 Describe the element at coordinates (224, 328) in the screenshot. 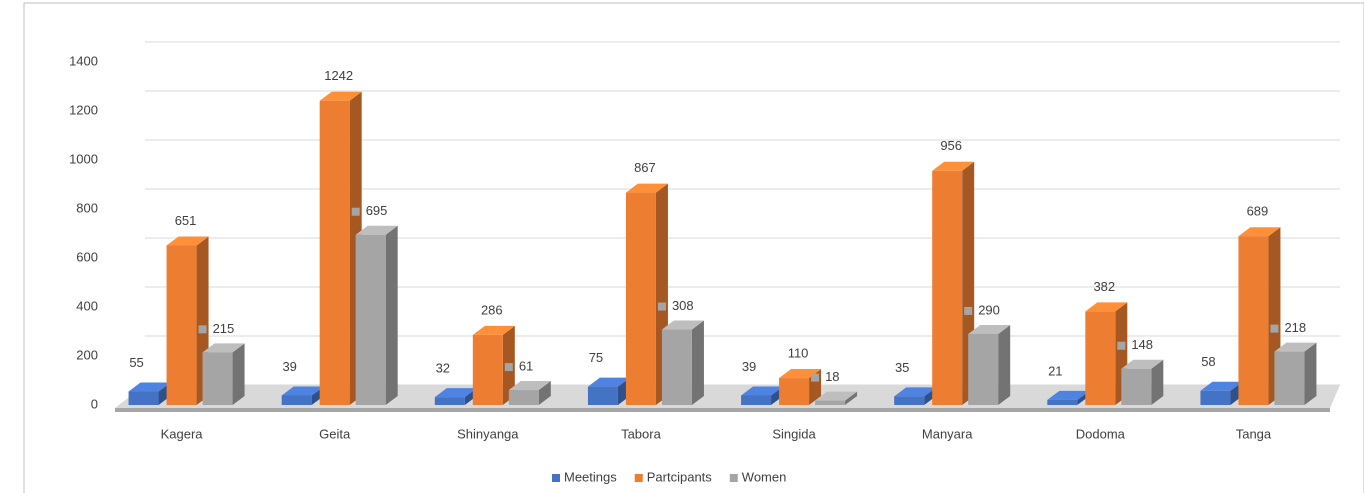

I see `data-label: 215` at that location.